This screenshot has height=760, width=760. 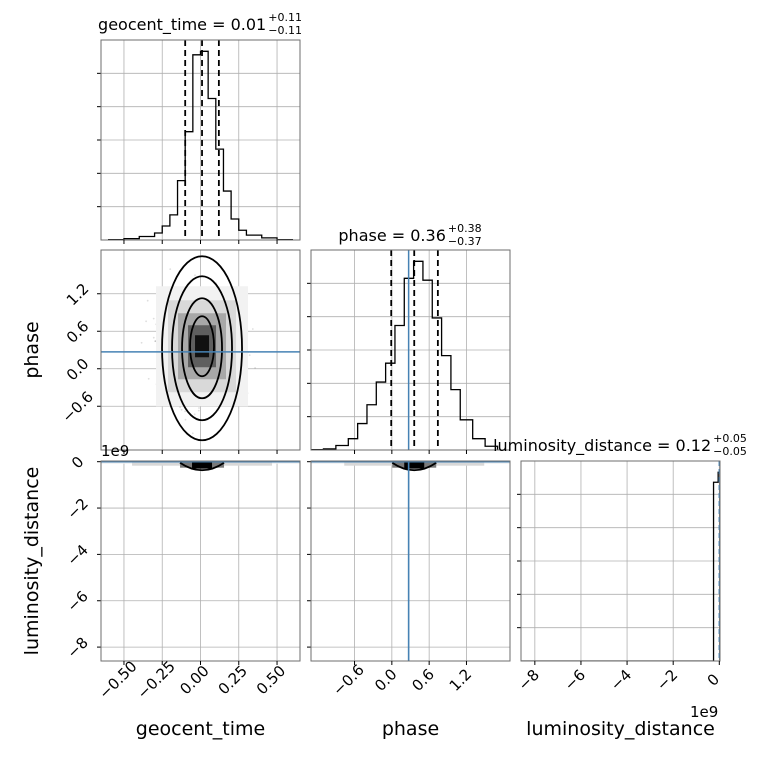 I want to click on x-tick-label: −0.25, so click(x=156, y=679).